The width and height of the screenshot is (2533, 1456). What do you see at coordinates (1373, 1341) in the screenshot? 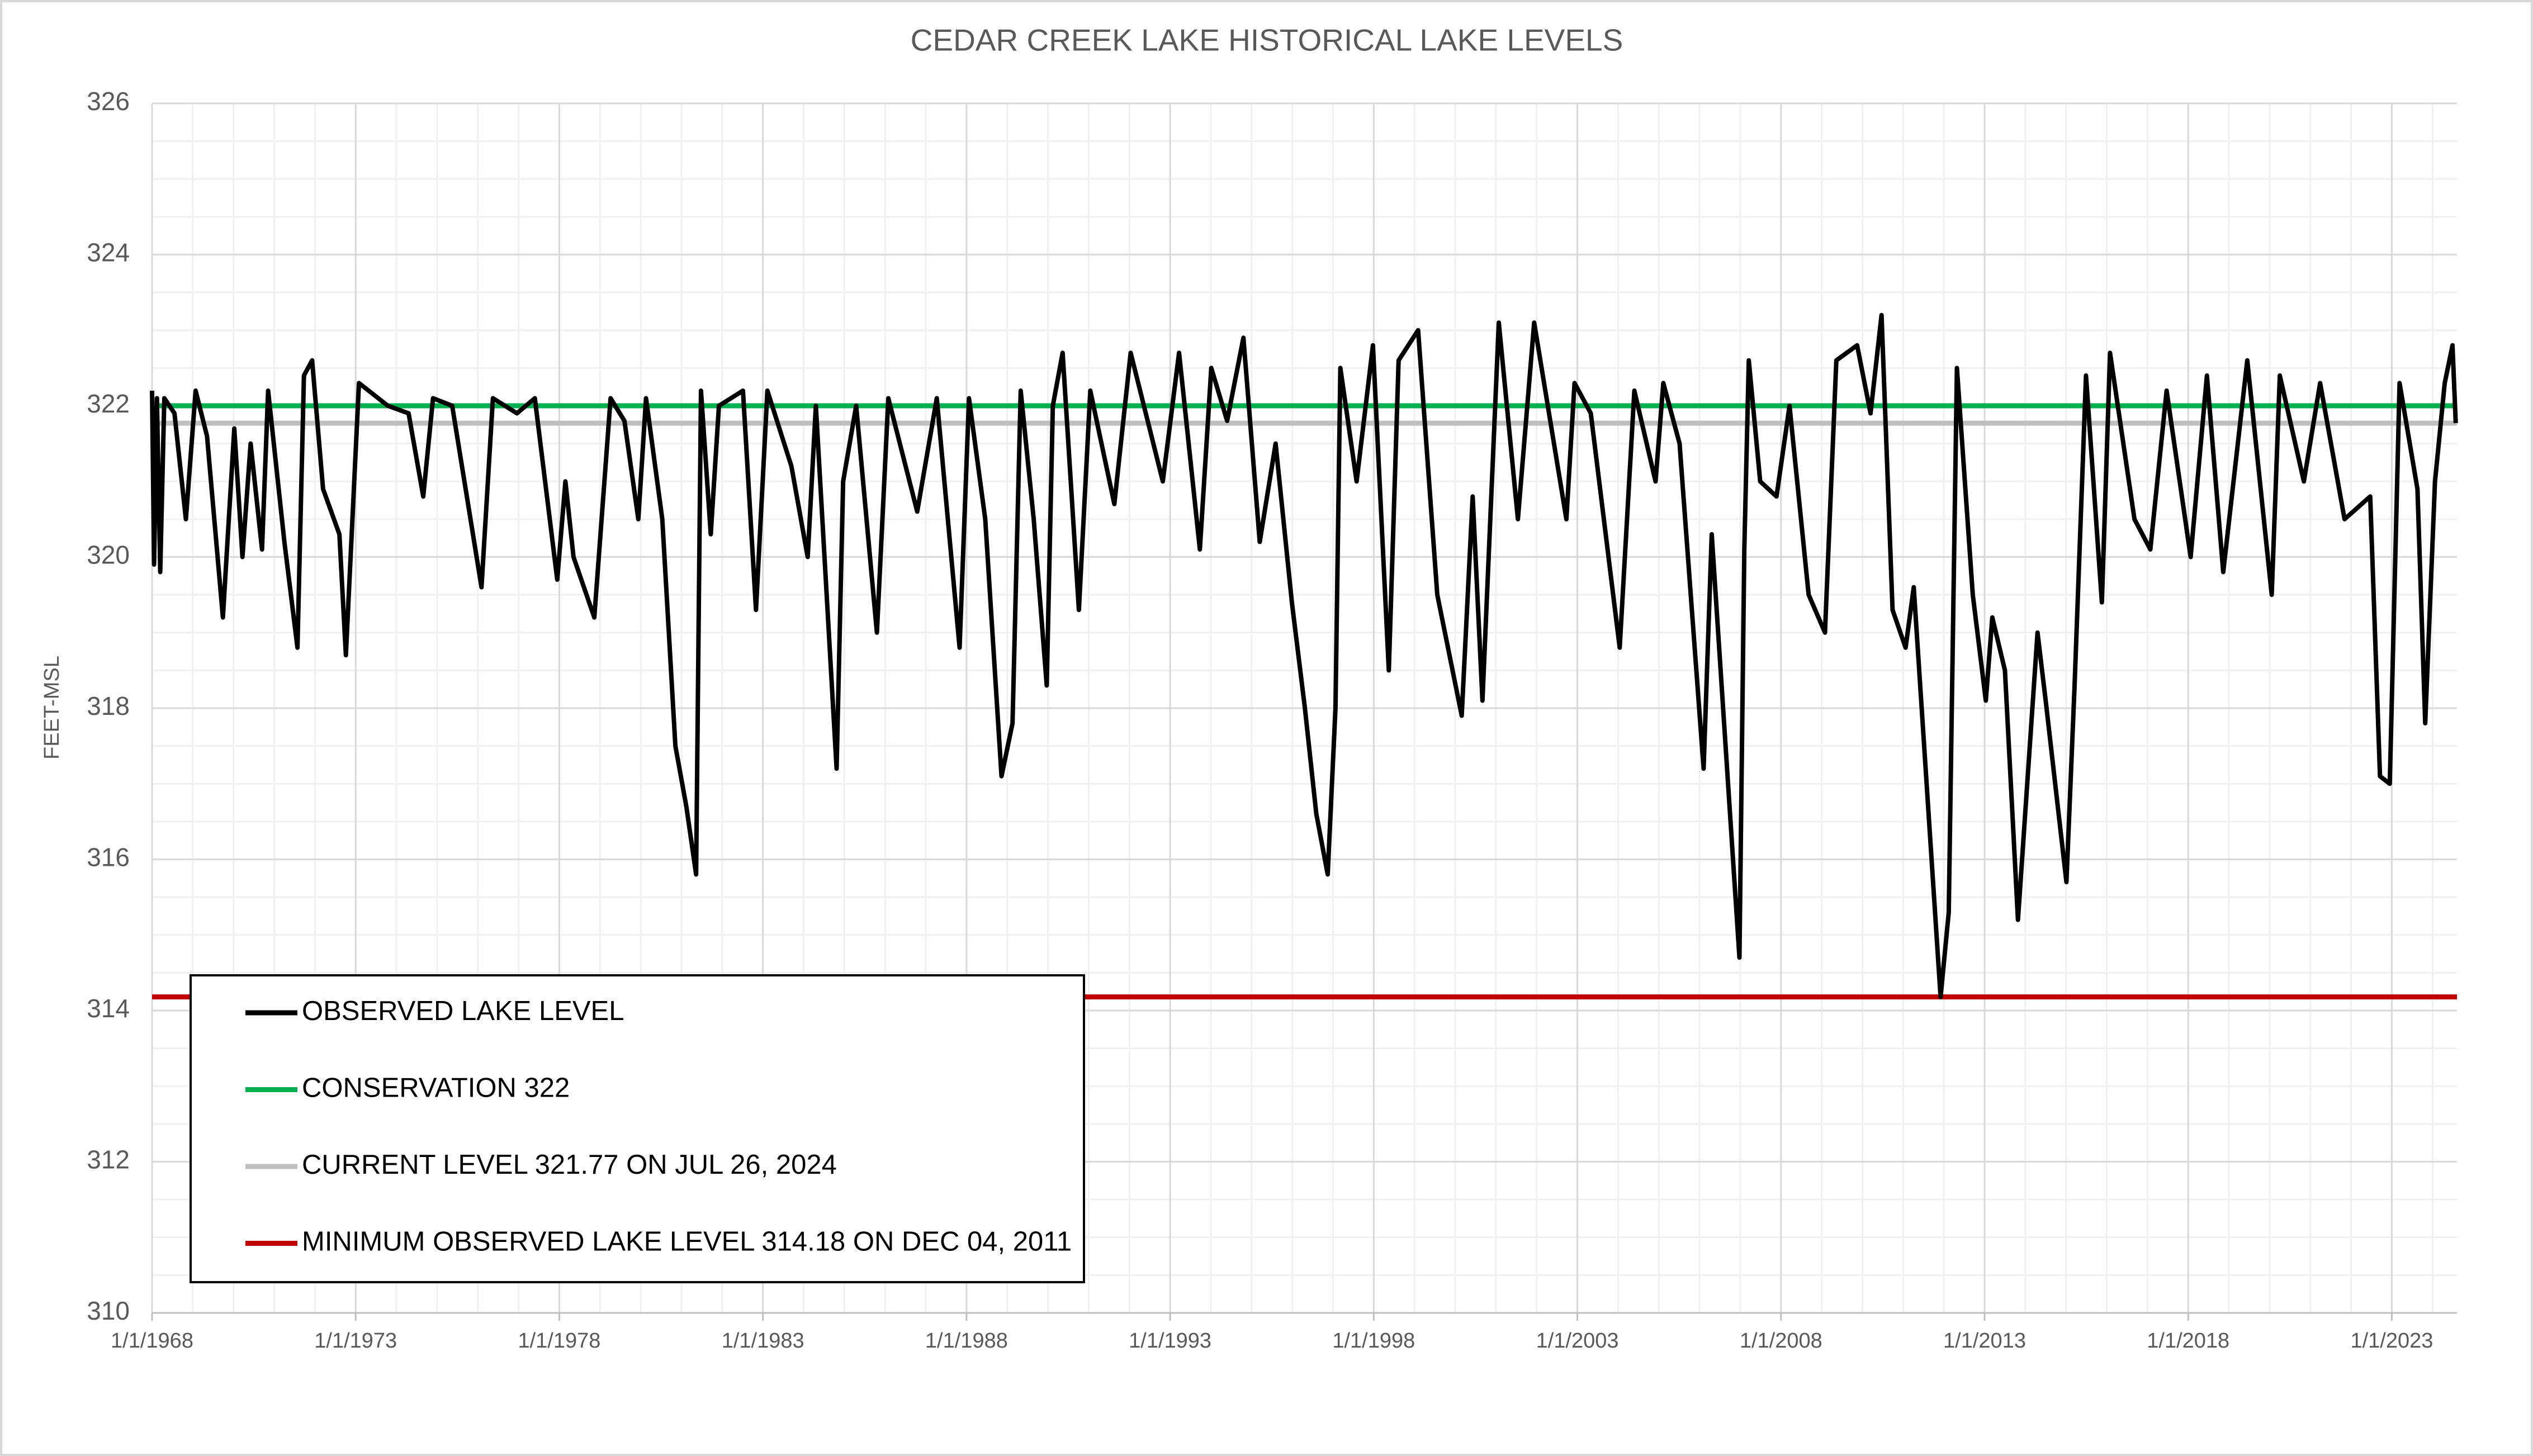
I see `x-tick-label: 1/1/1998` at bounding box center [1373, 1341].